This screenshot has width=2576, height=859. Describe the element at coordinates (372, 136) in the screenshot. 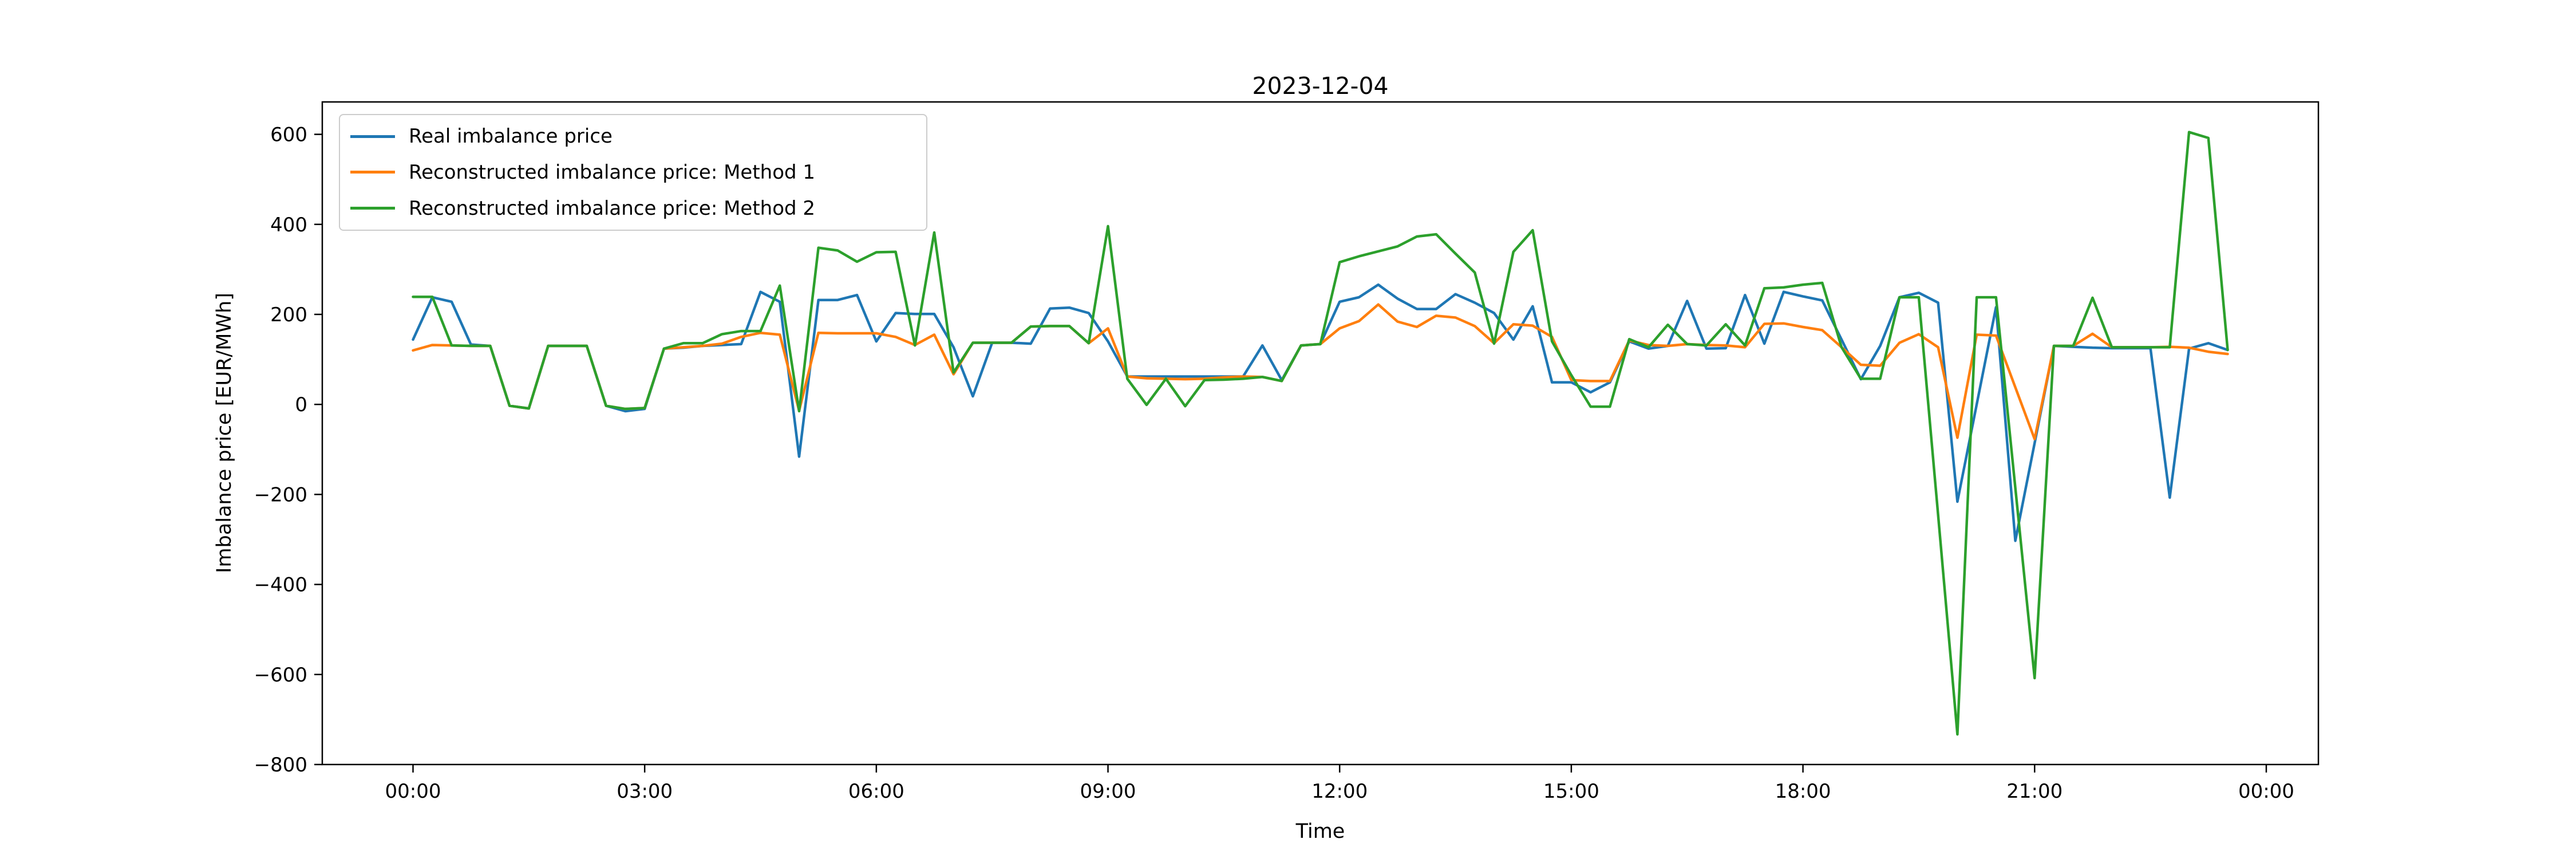

I see `legend-swatch-real` at that location.